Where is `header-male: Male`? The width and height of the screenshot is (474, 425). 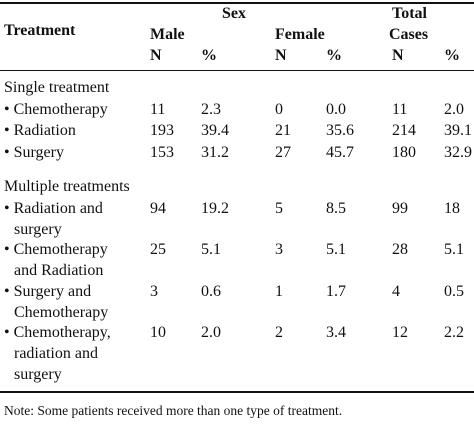 header-male: Male is located at coordinates (167, 34).